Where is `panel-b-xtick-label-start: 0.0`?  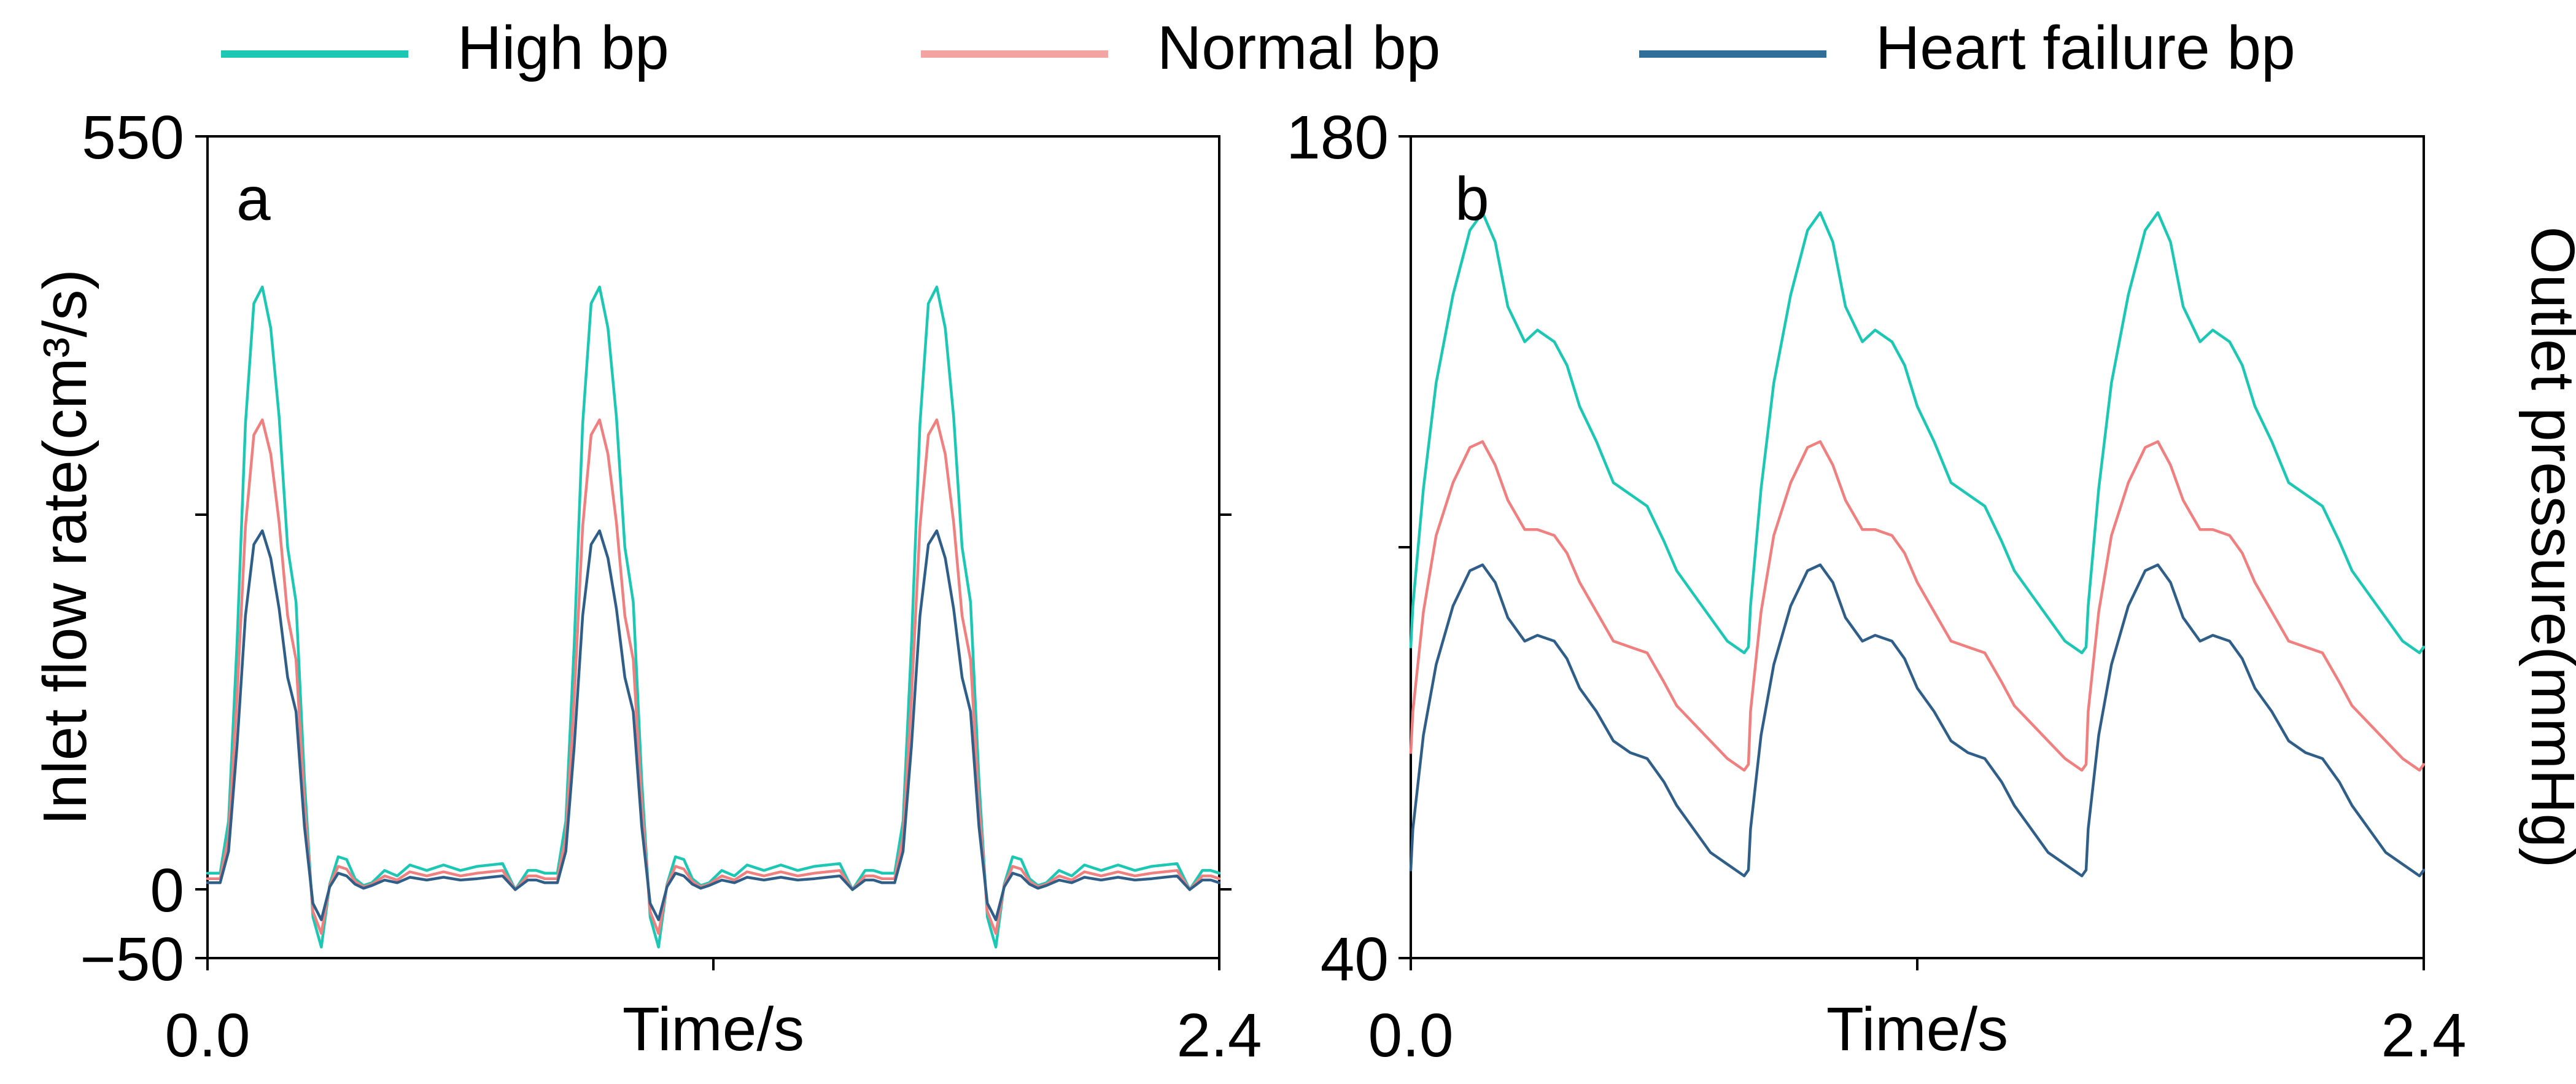 panel-b-xtick-label-start: 0.0 is located at coordinates (1410, 1035).